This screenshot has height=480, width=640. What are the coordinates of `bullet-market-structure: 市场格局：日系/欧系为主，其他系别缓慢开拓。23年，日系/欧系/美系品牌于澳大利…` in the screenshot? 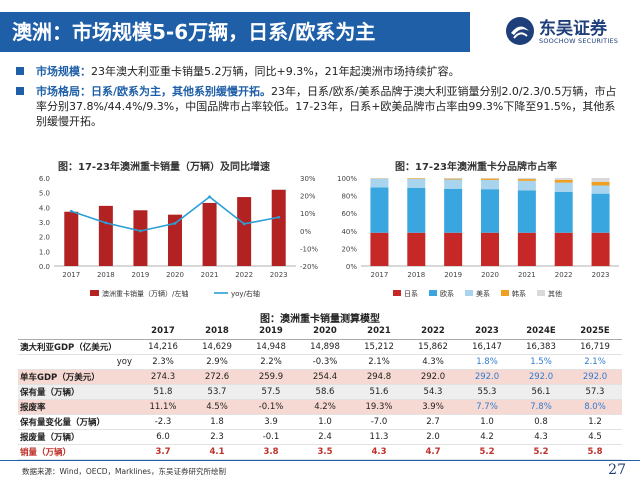 It's located at (321, 106).